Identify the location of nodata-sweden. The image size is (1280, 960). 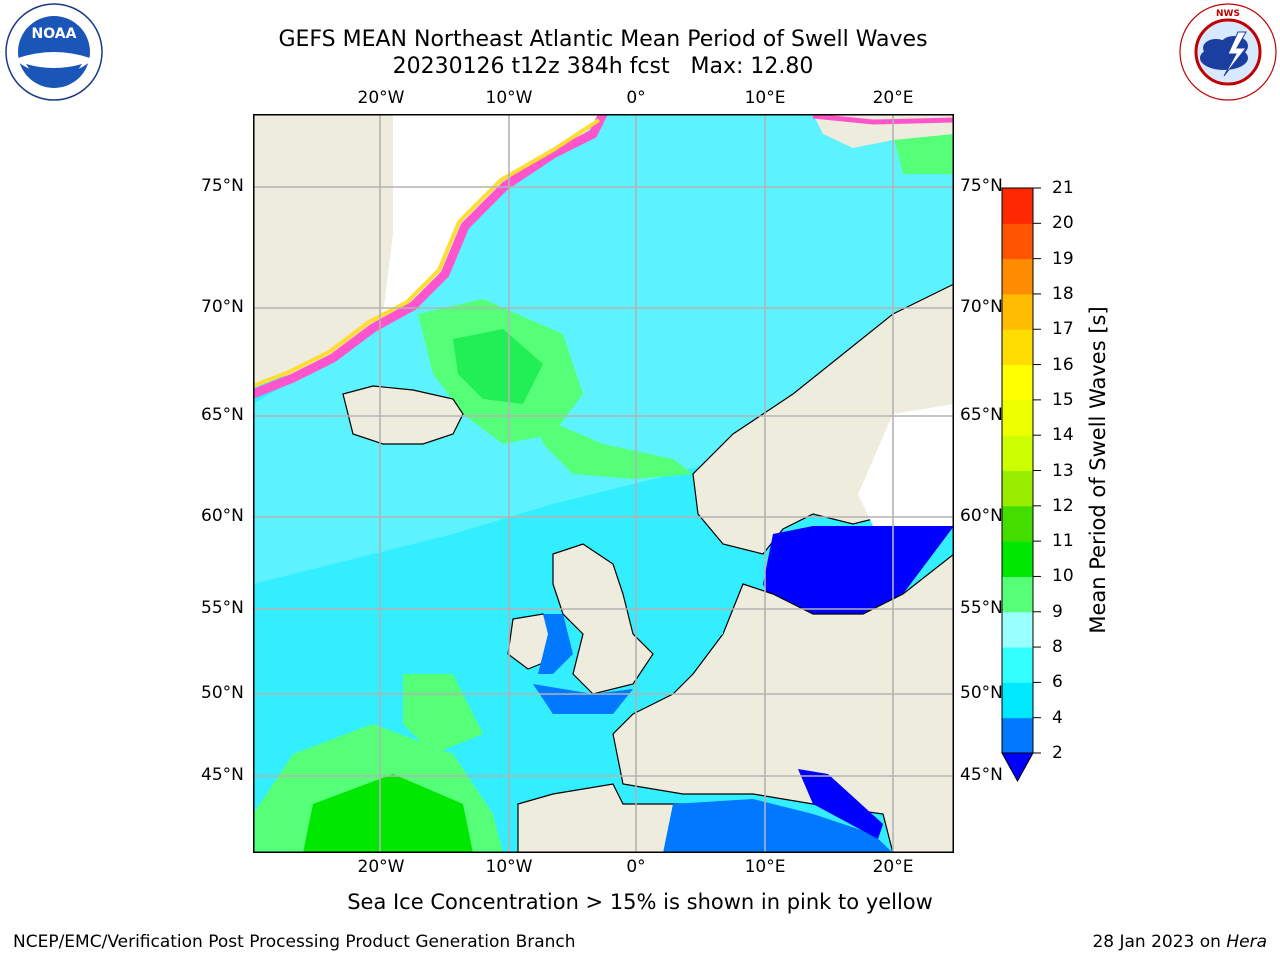
(906, 465).